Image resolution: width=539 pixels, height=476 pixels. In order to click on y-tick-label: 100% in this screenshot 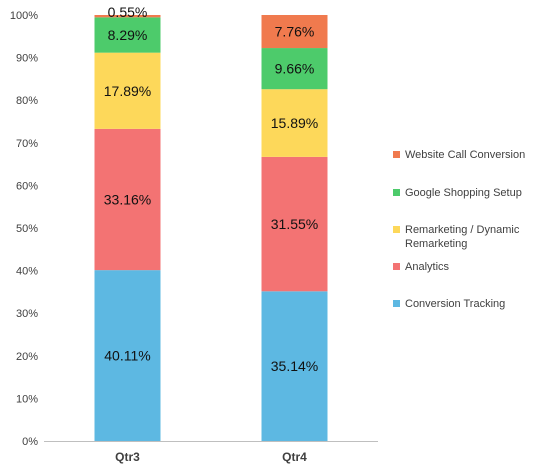, I will do `click(24, 16)`.